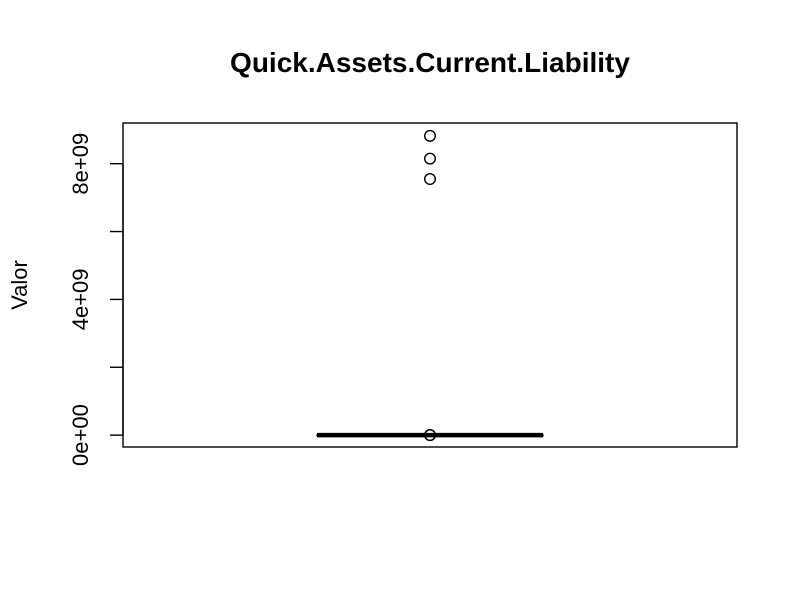 This screenshot has height=600, width=800. Describe the element at coordinates (80, 435) in the screenshot. I see `y-tick-label: 0e+00` at that location.